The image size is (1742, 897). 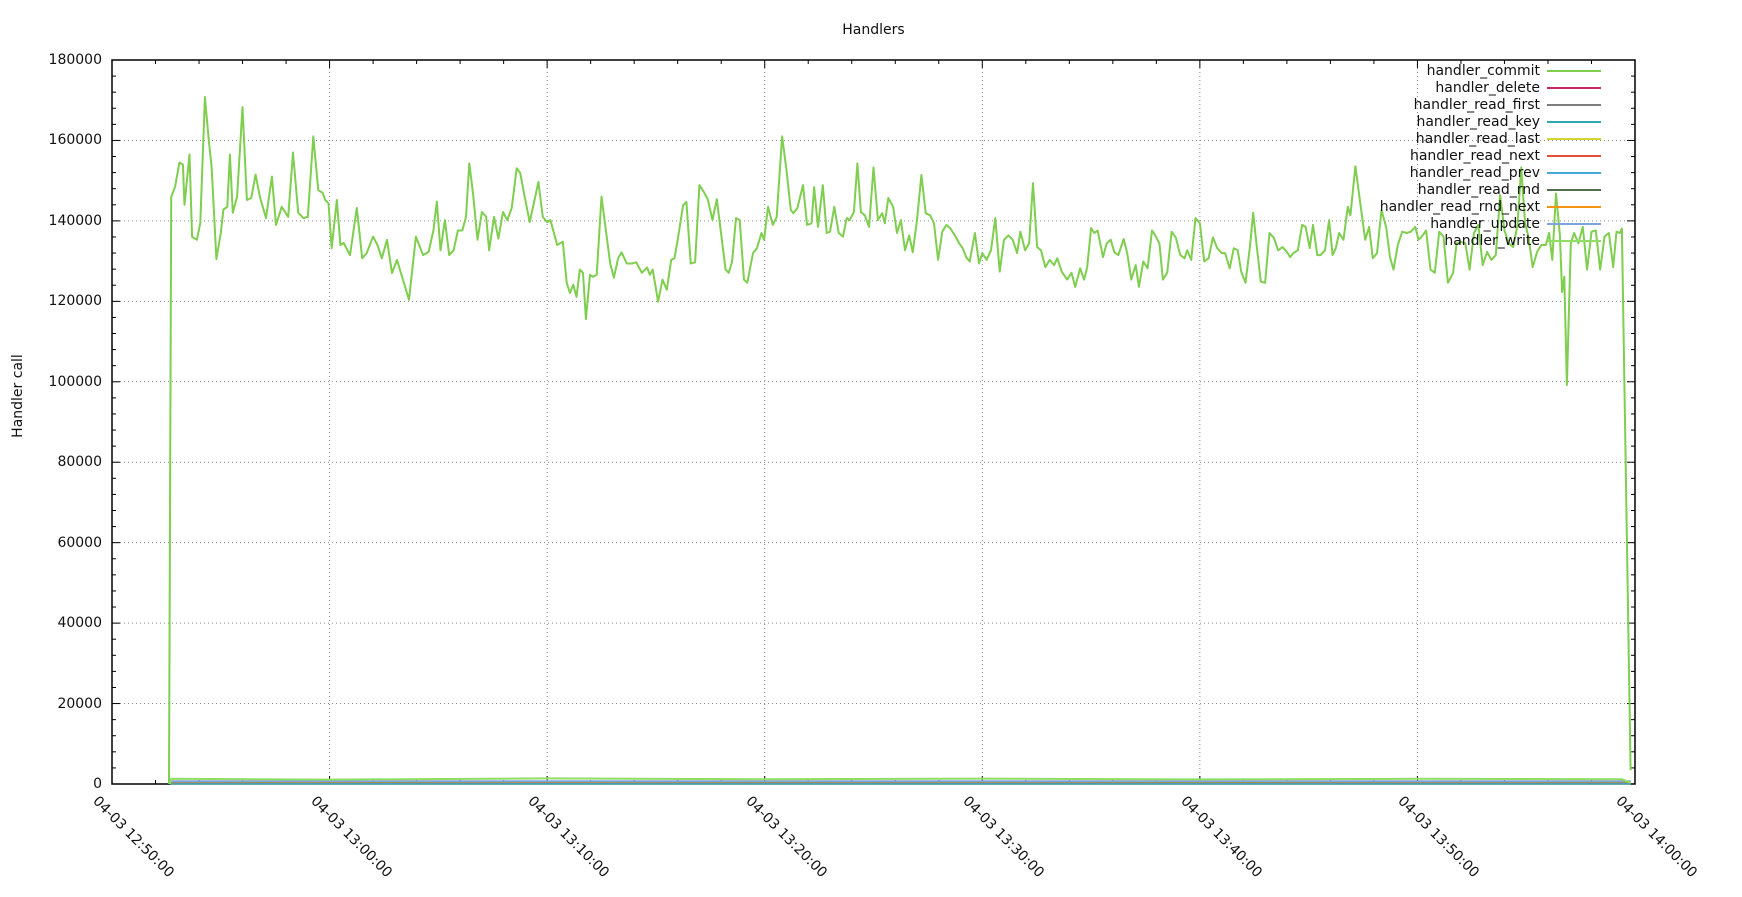 I want to click on y-tick-label: 80000, so click(x=79, y=462).